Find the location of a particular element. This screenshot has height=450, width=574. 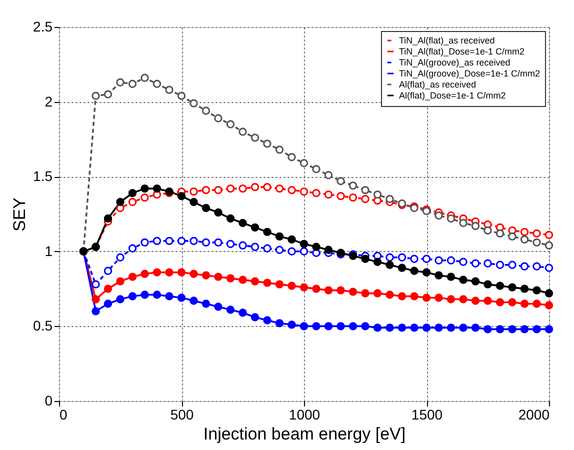

x-tick-label: 500 is located at coordinates (182, 414).